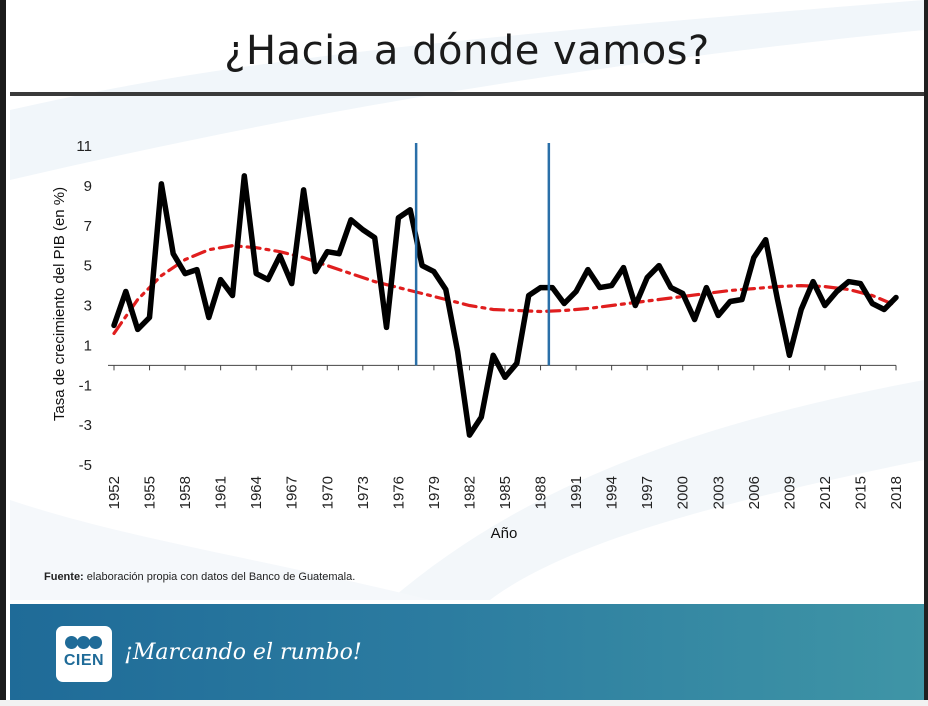 This screenshot has width=928, height=706. What do you see at coordinates (683, 492) in the screenshot?
I see `x-tick-label: 2000` at bounding box center [683, 492].